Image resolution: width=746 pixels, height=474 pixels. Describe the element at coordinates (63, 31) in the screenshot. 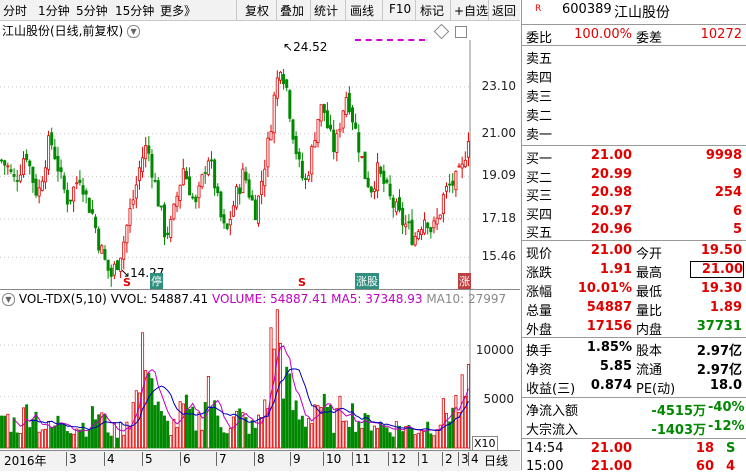

I see `chart-title-text: 江山股份(日线,前复权)` at that location.